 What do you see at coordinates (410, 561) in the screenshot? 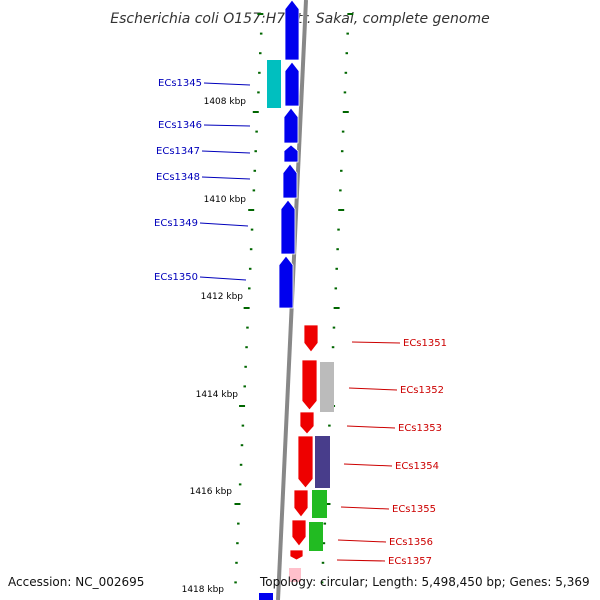
I see `gene-label-reverse: ECs1357` at bounding box center [410, 561].